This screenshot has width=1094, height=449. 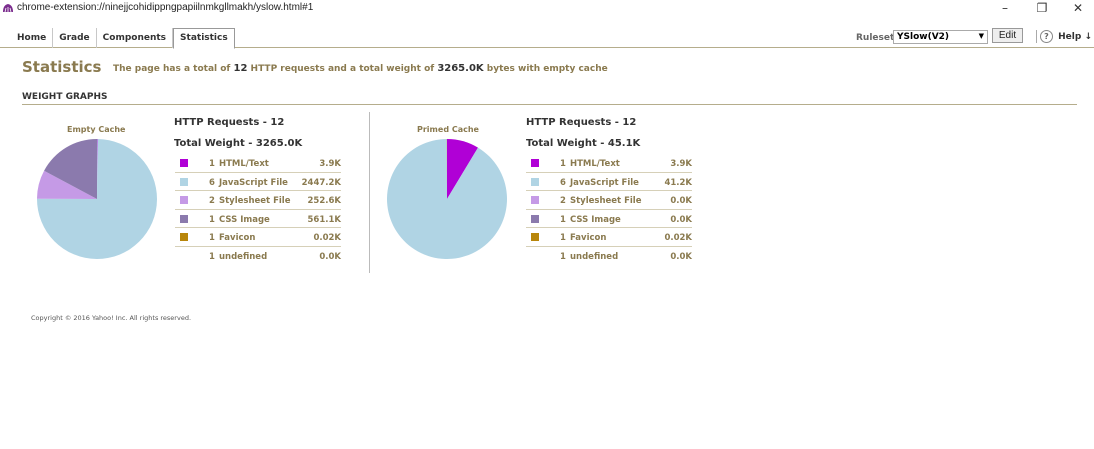 I want to click on tab-grade: Grade, so click(x=75, y=38).